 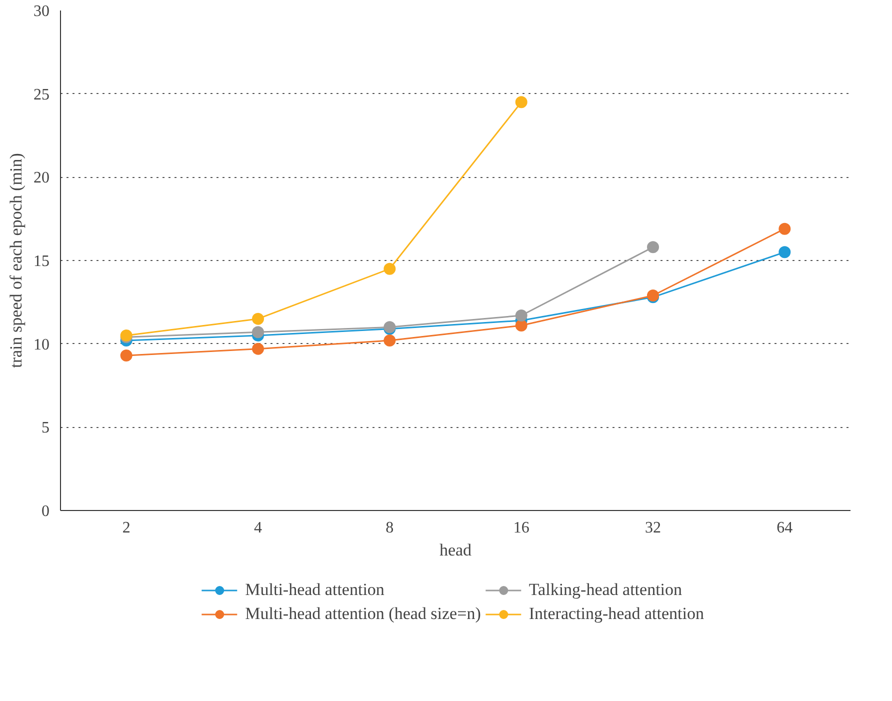 I want to click on x-tick-label: 2, so click(x=126, y=528).